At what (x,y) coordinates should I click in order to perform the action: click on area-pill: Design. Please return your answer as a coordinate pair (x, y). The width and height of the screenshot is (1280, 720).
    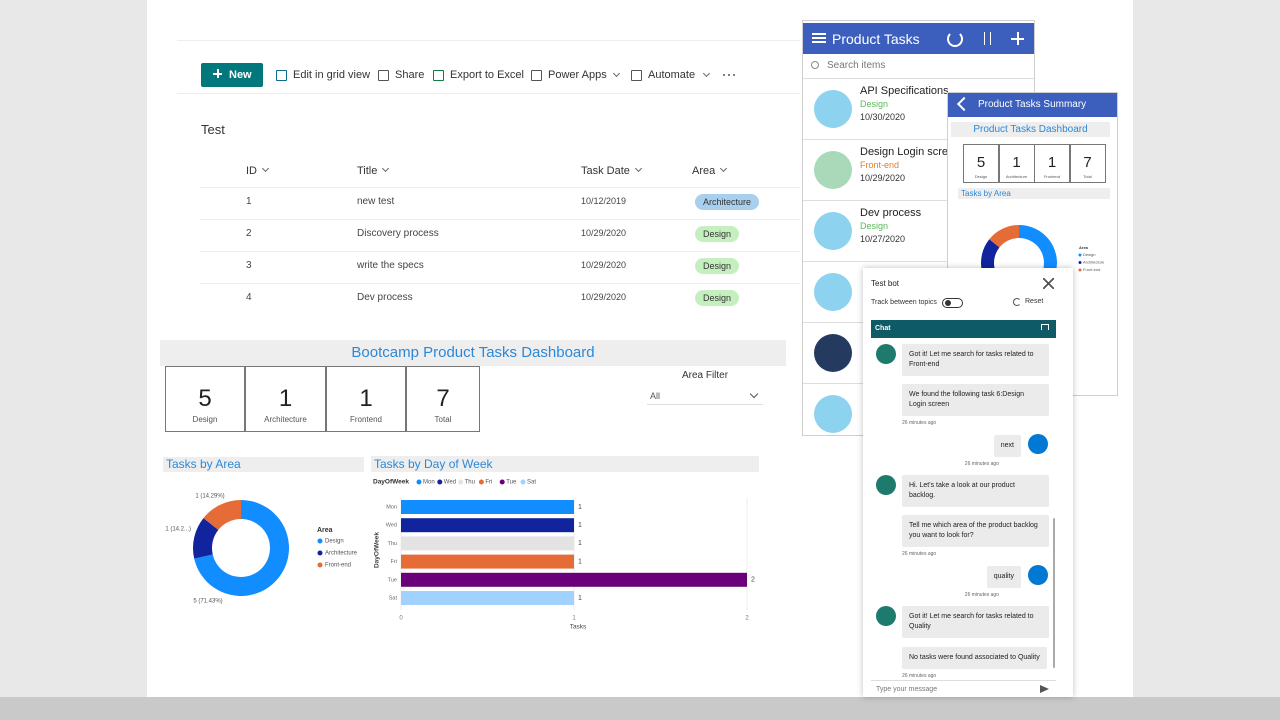
    Looking at the image, I should click on (717, 298).